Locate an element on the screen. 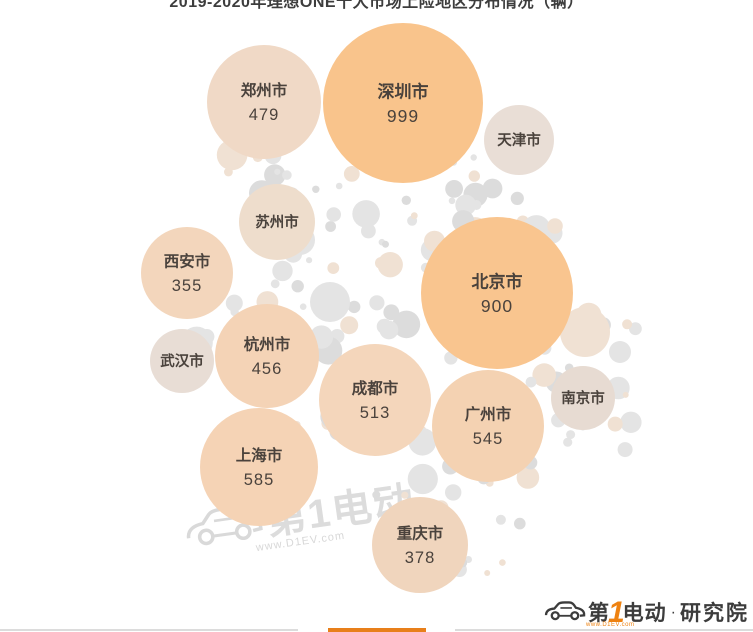 The height and width of the screenshot is (632, 753). city-bubble-name: 苏州市 is located at coordinates (277, 222).